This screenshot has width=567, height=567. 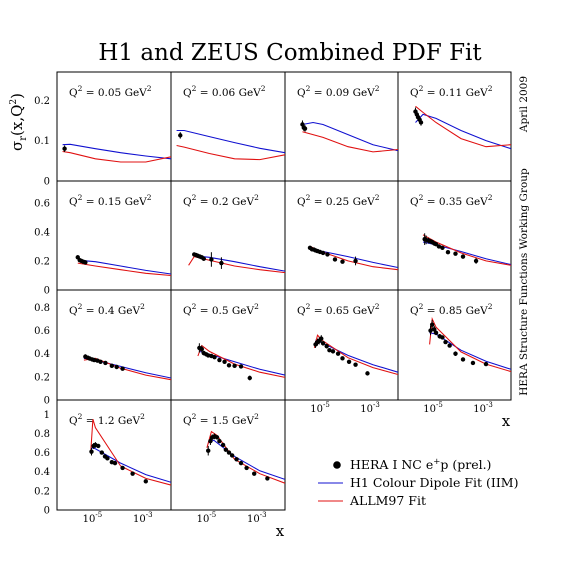 I want to click on side-text-group: HERA Structure Functions Working Group, so click(x=524, y=282).